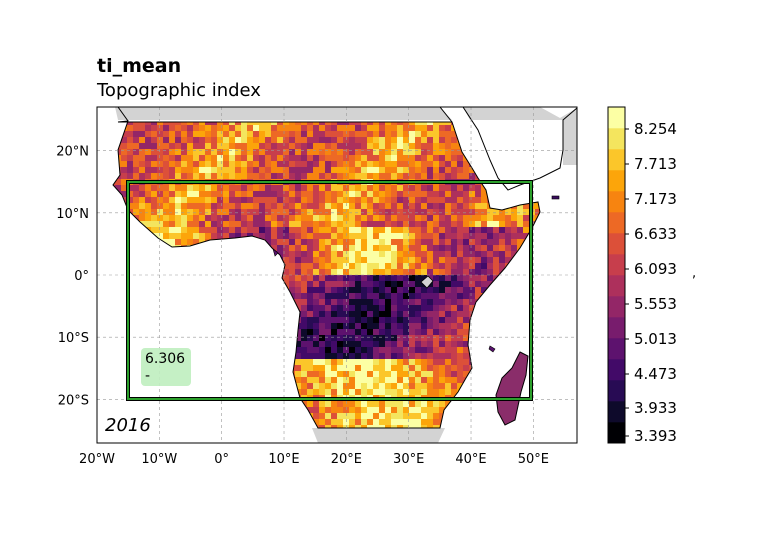 This screenshot has height=545, width=775. I want to click on socotra, so click(555, 197).